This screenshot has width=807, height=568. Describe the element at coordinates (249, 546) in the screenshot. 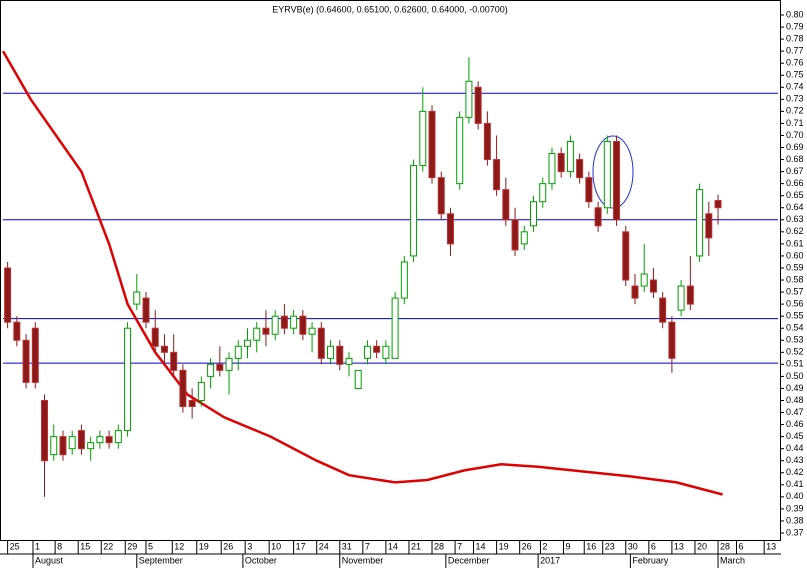

I see `x-tick-label: 3` at that location.